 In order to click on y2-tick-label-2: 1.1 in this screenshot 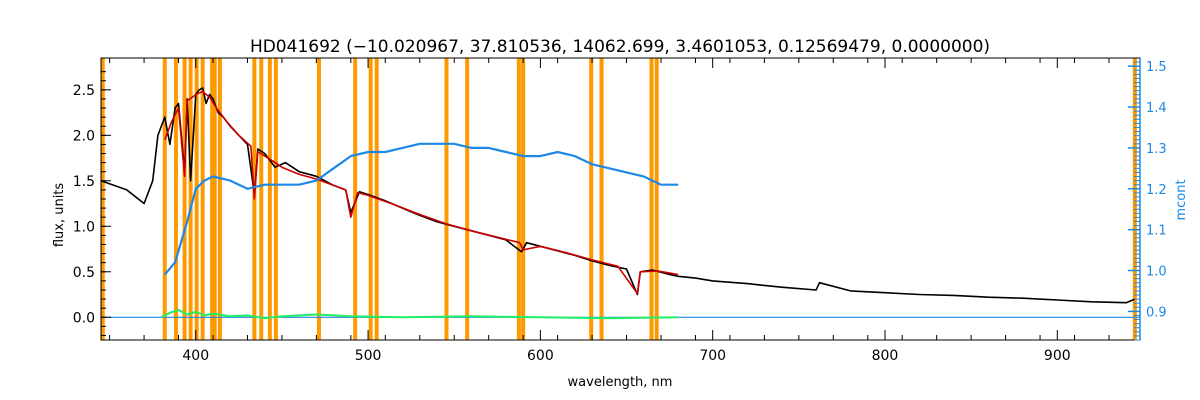, I will do `click(1156, 231)`.